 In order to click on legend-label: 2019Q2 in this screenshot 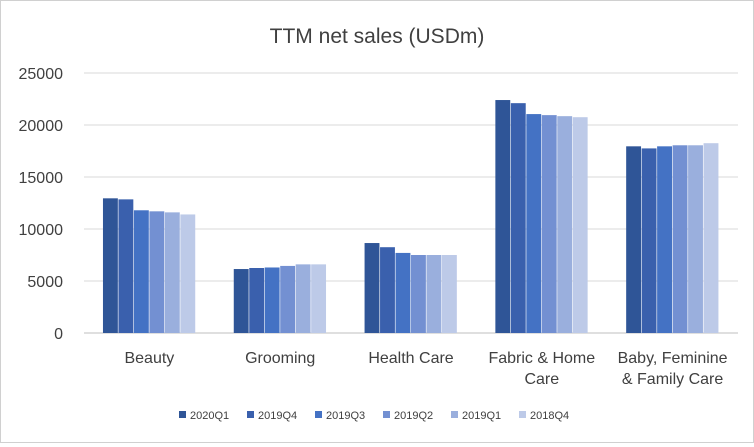, I will do `click(413, 416)`.